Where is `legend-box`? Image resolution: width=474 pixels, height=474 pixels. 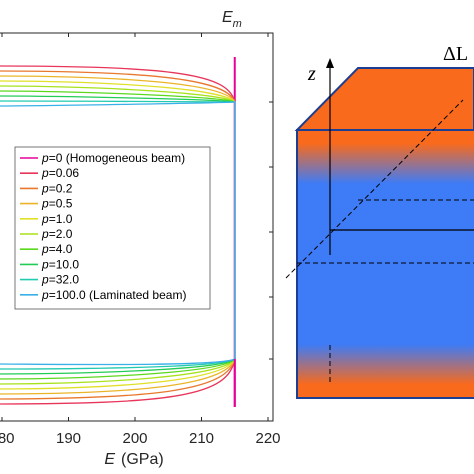
legend-box is located at coordinates (112, 228).